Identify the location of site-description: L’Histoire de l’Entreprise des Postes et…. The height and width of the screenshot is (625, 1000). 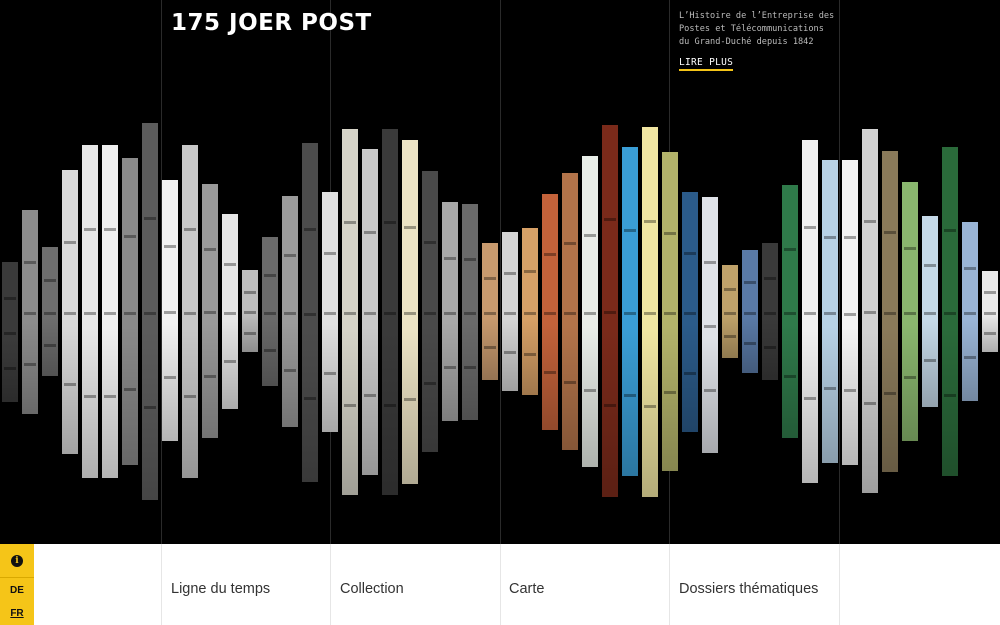
(757, 29).